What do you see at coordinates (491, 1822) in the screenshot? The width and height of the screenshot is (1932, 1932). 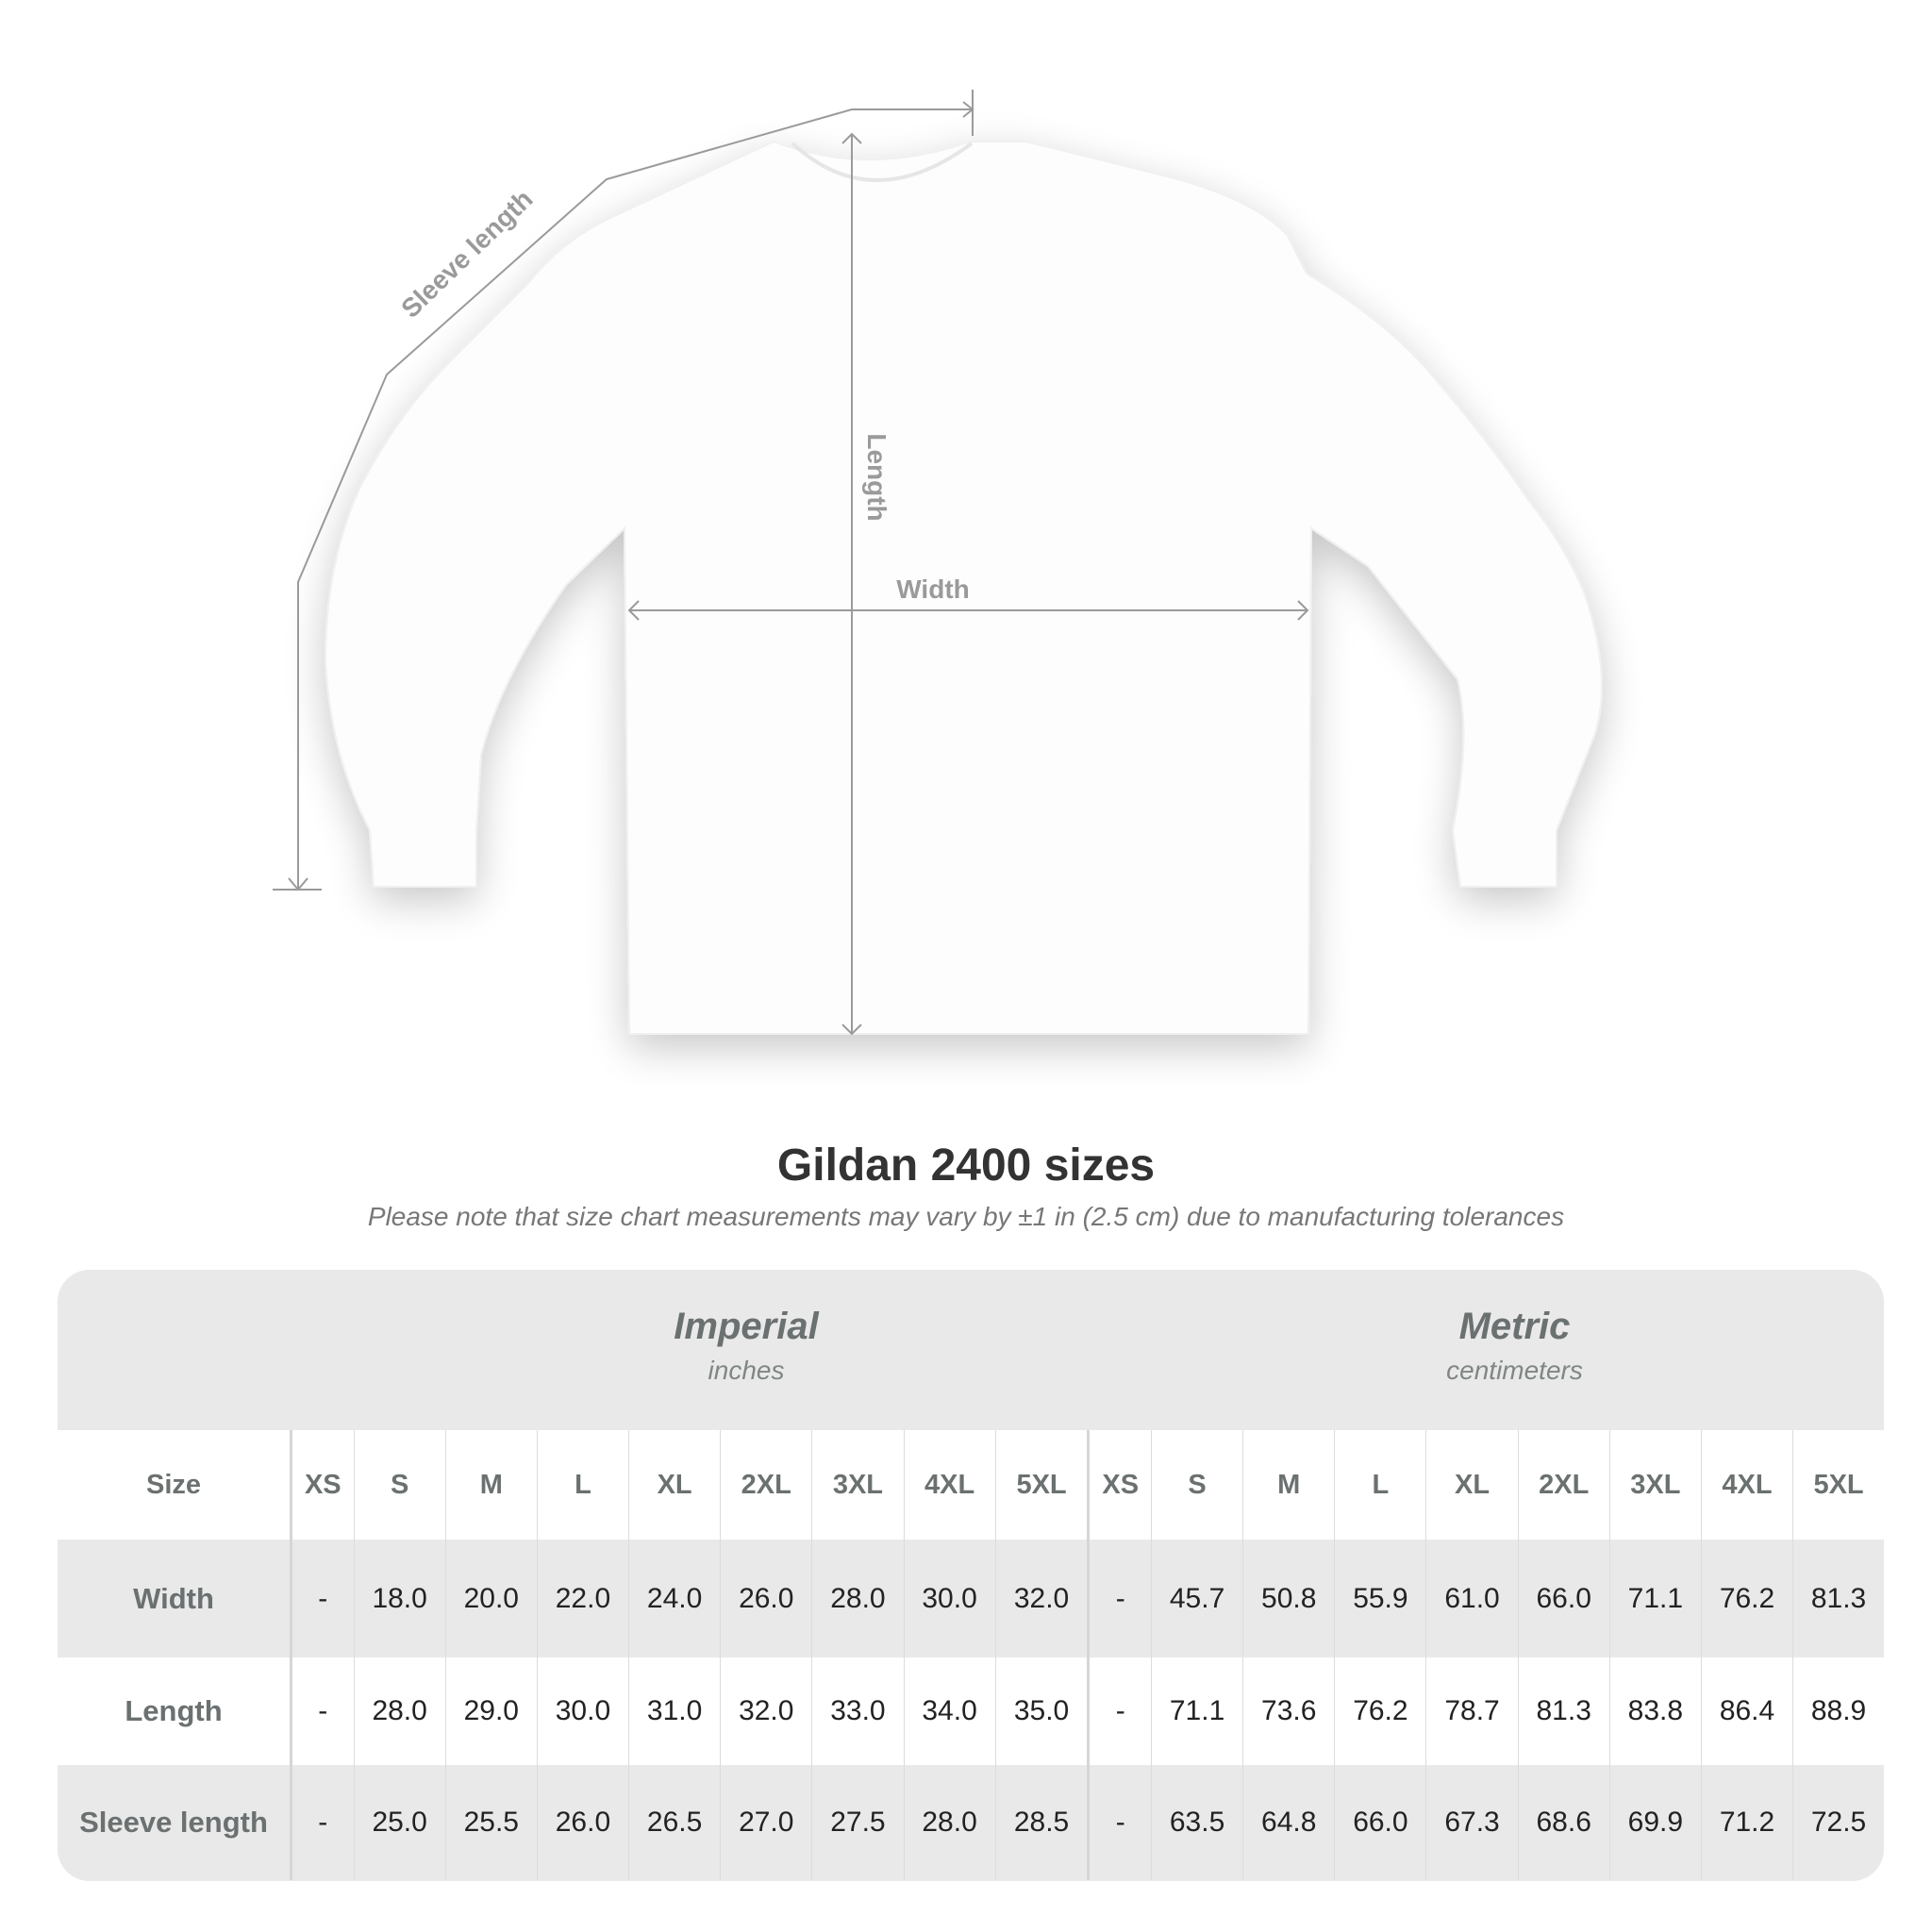 I see `imperial-value-cell: 25.5` at bounding box center [491, 1822].